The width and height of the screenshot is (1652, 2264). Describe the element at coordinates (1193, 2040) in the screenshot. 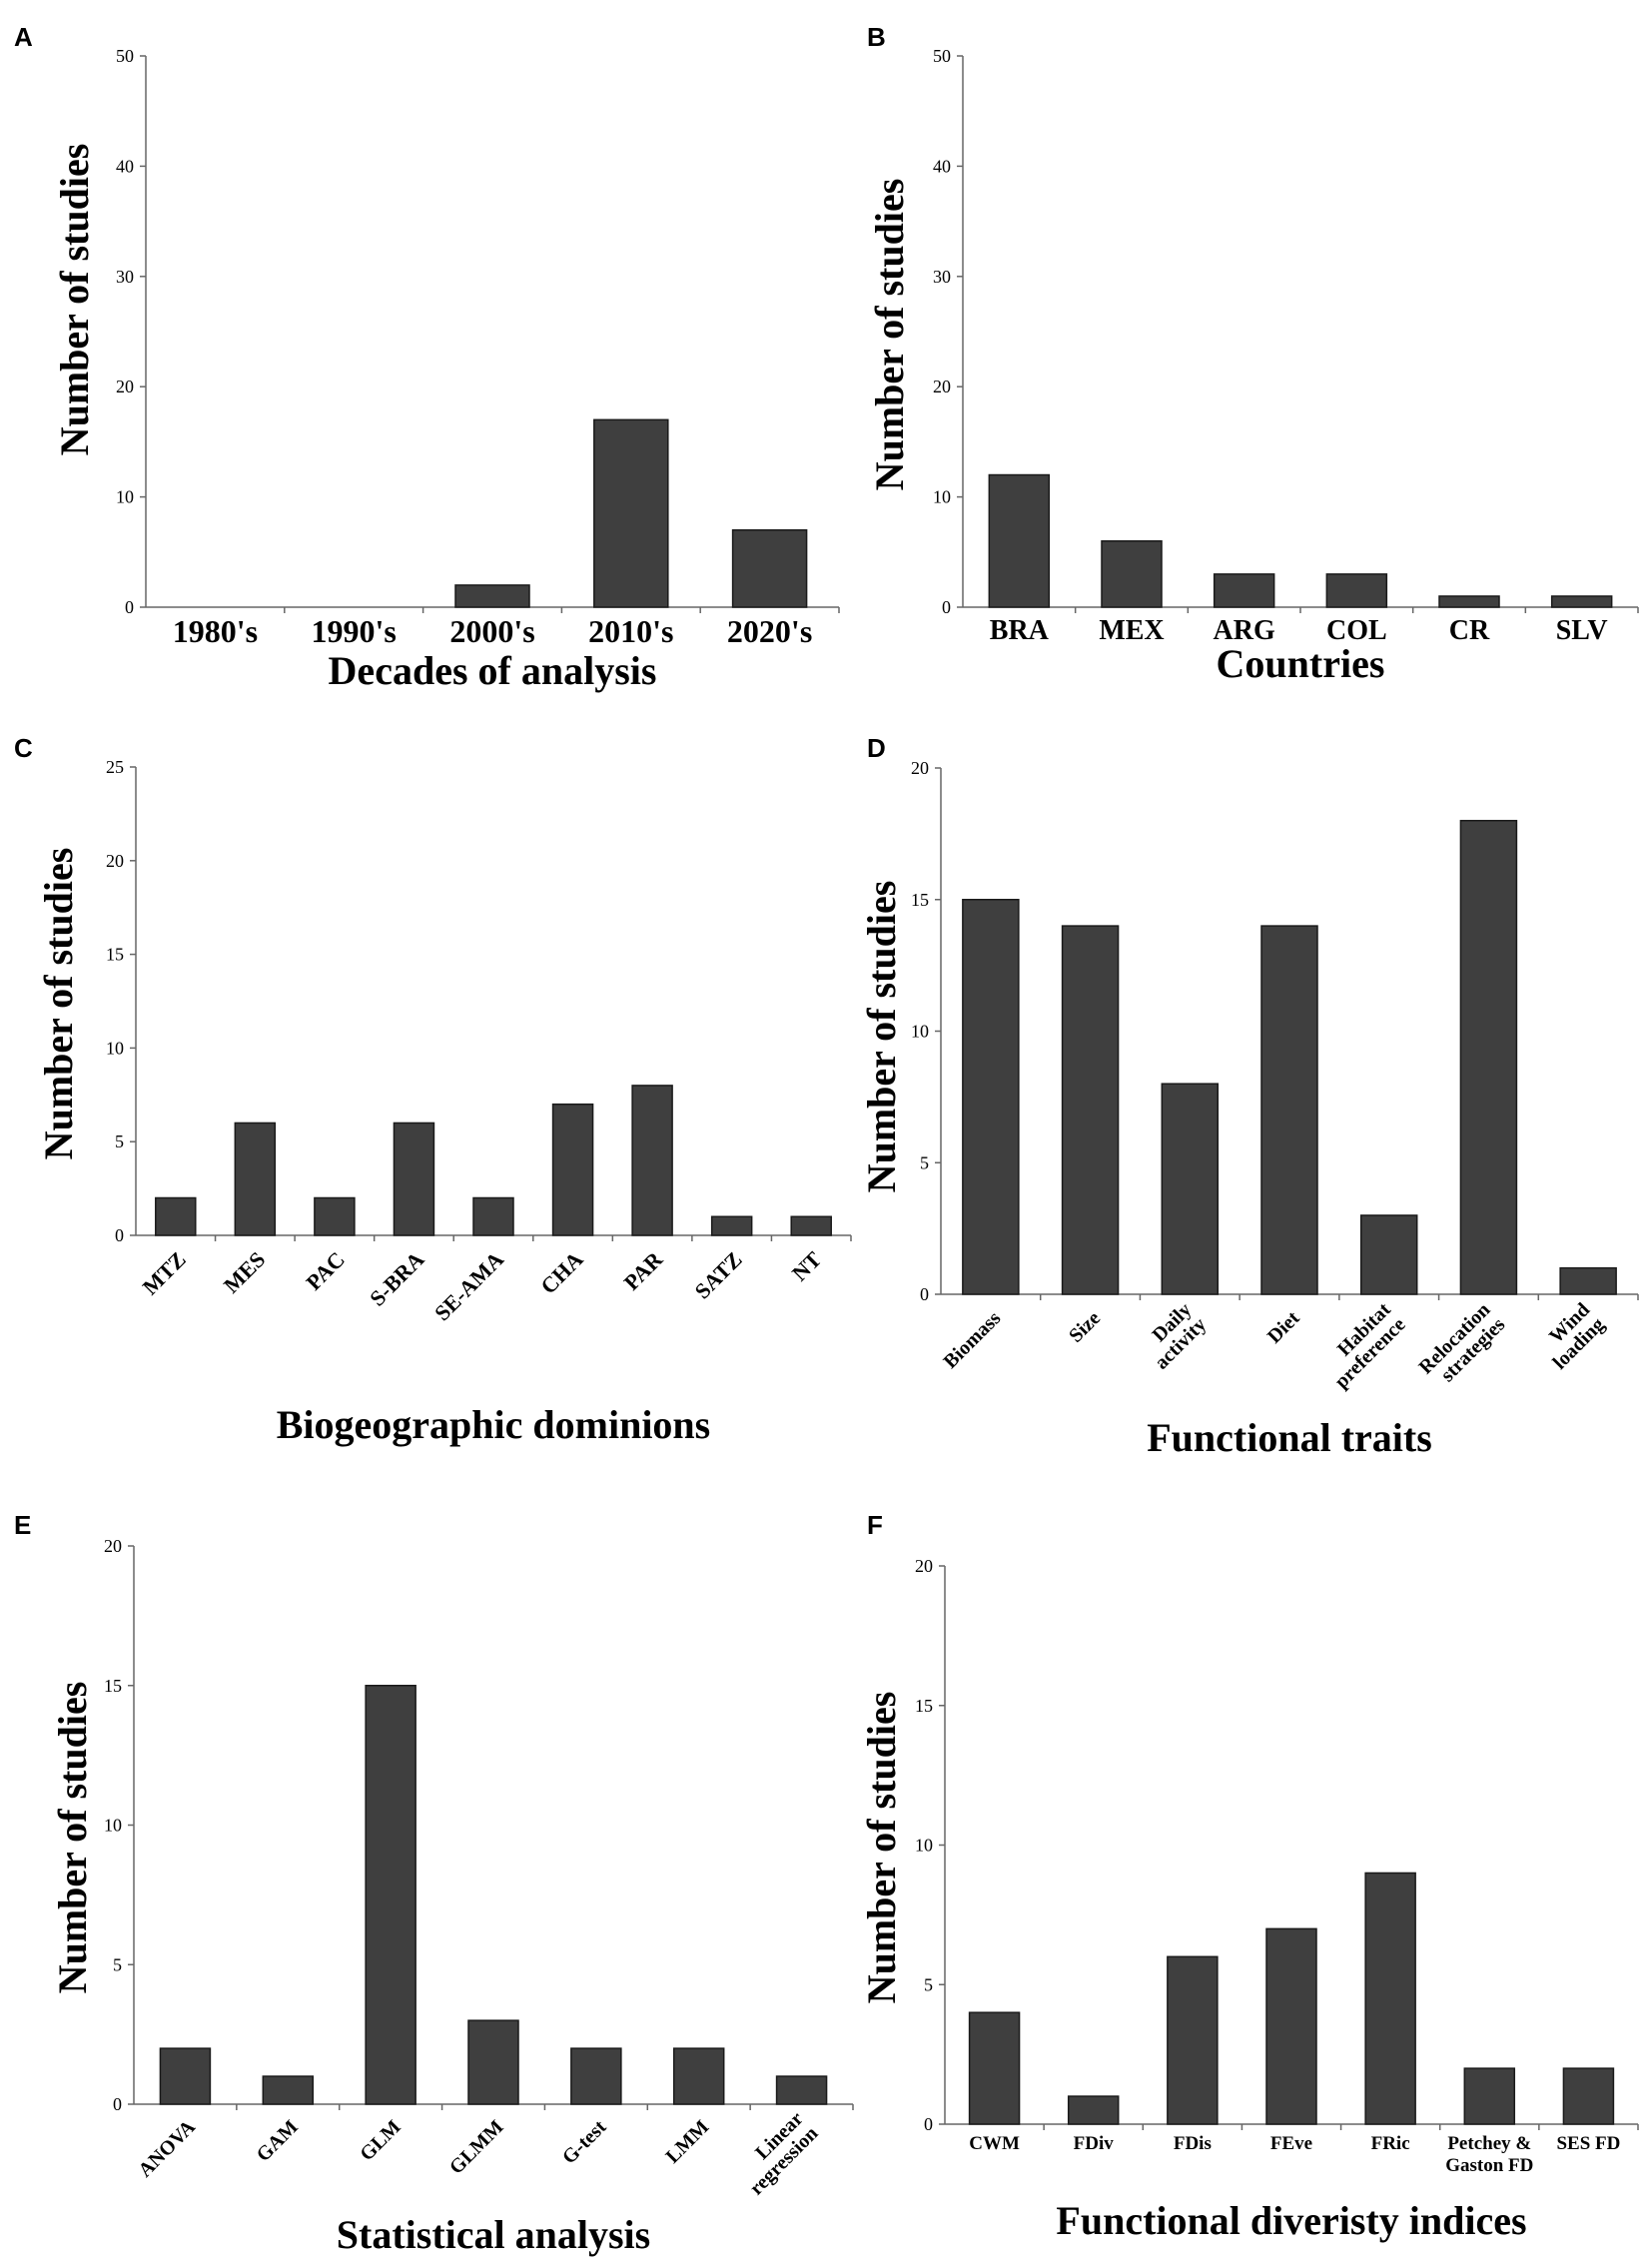

I see `bar-fdis` at that location.